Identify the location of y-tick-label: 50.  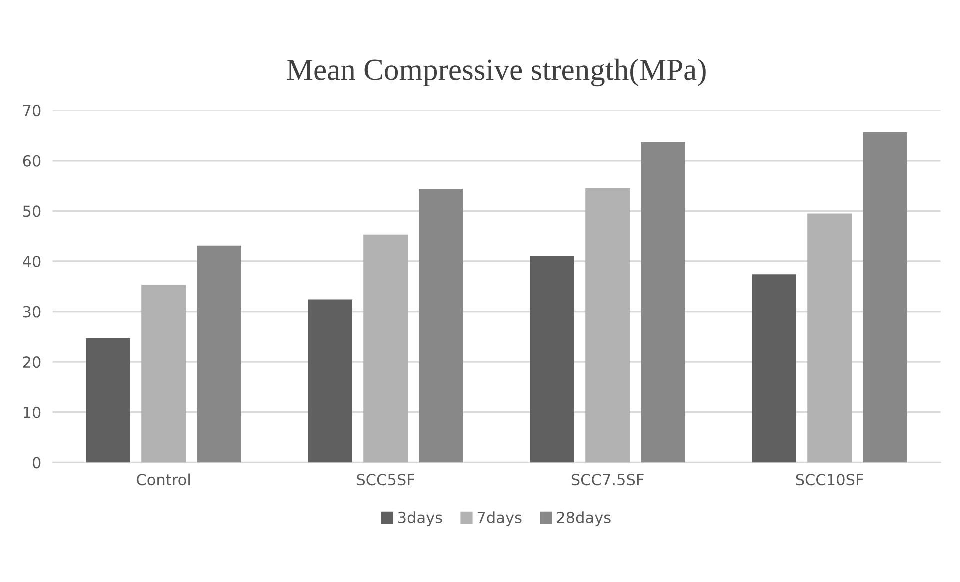
(32, 212).